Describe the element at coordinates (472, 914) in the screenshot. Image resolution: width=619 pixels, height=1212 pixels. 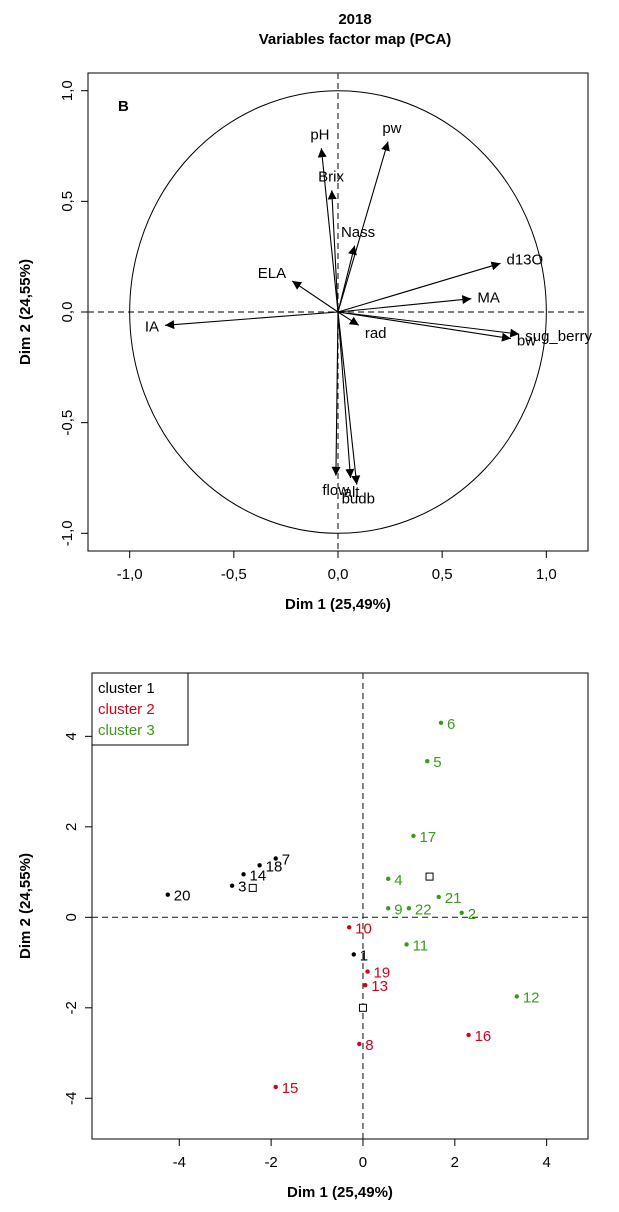
I see `point-label-2: 2` at that location.